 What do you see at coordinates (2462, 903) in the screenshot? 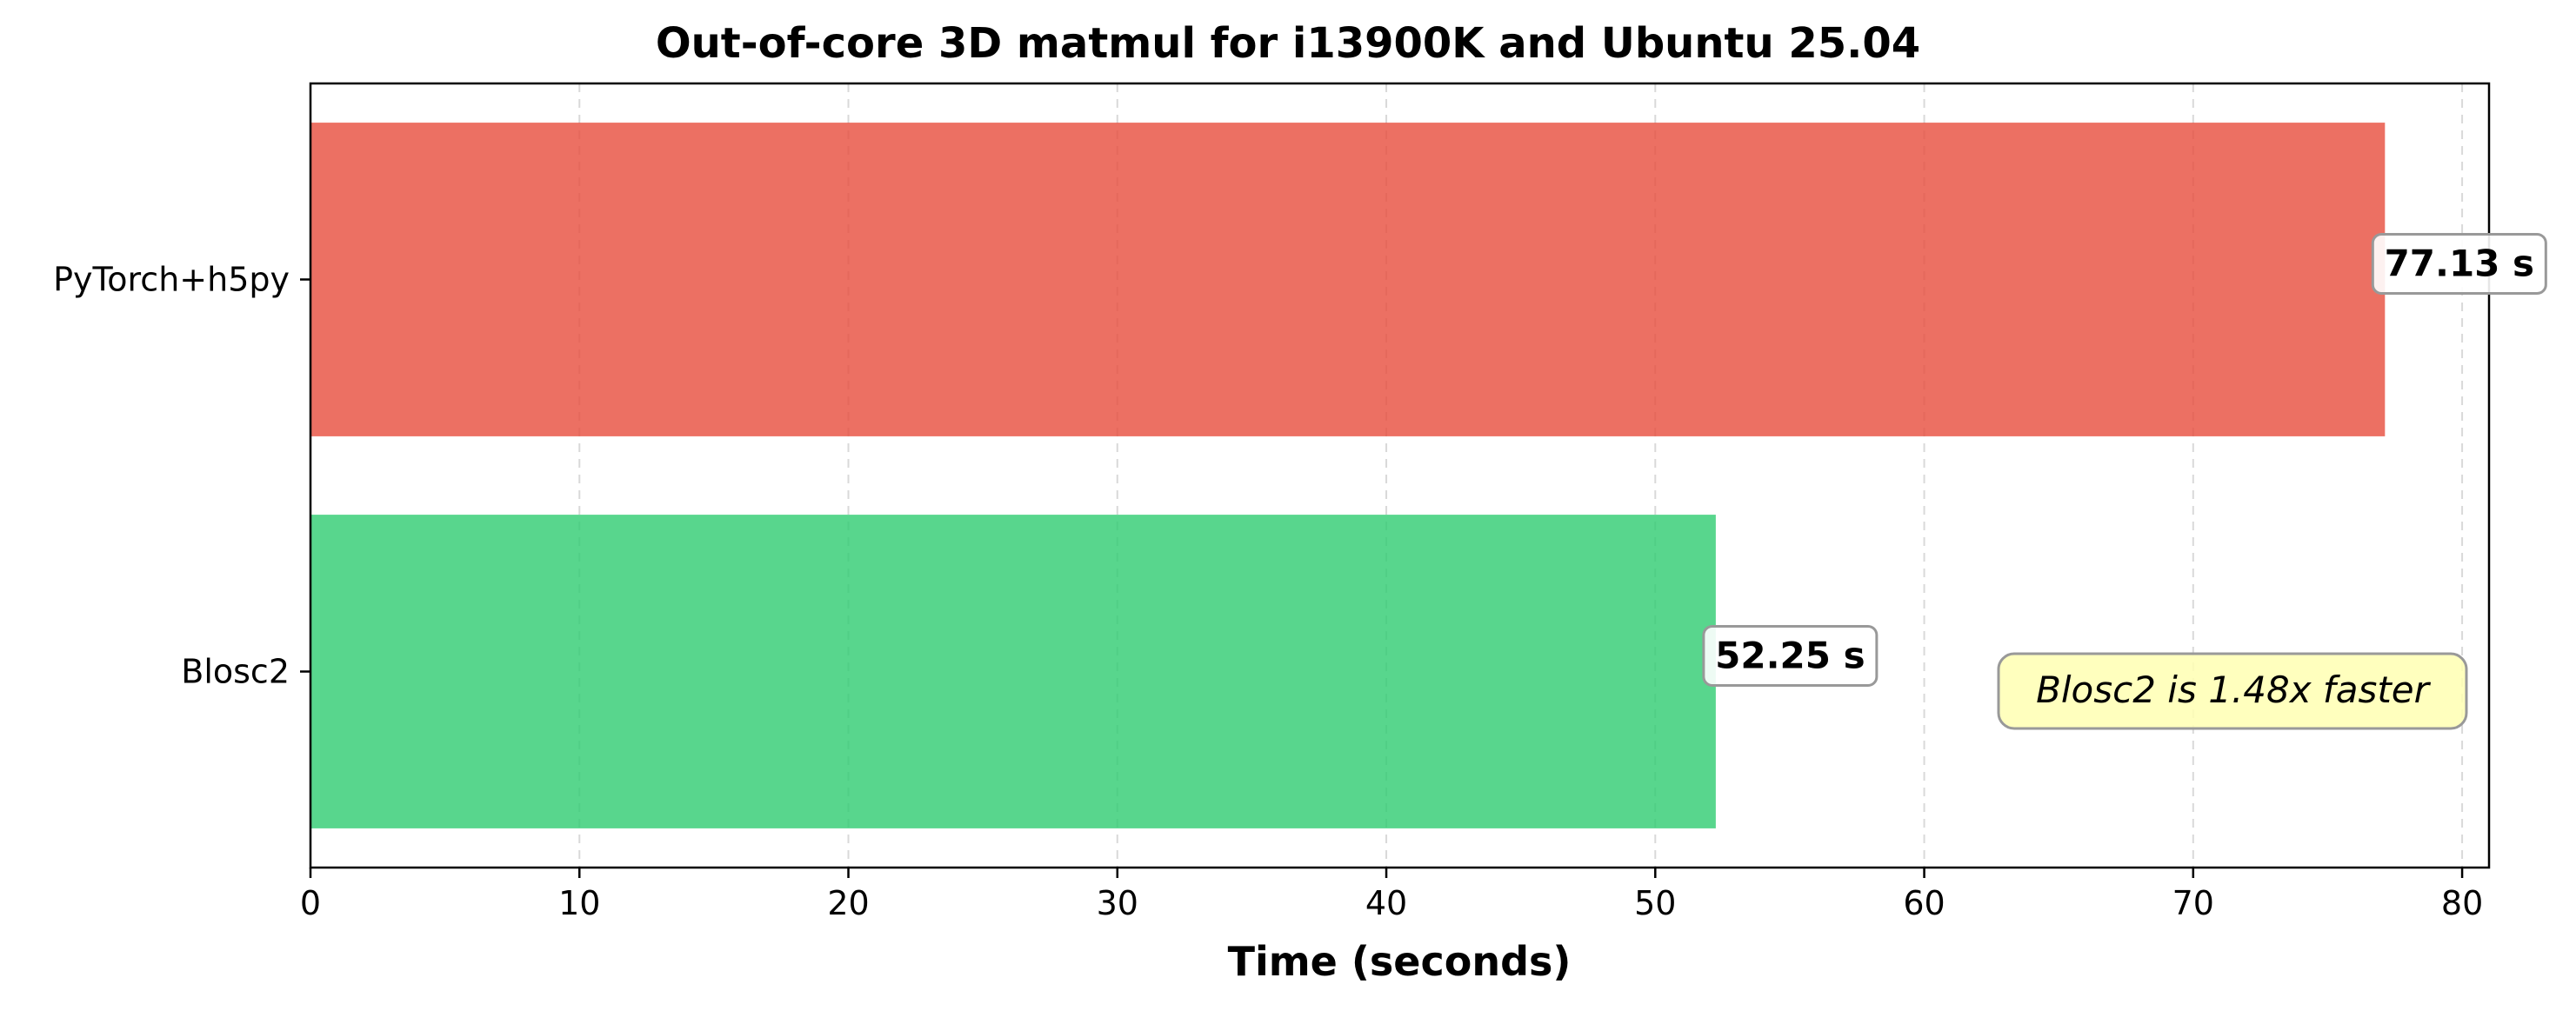
I see `x-tick-label: 80` at bounding box center [2462, 903].